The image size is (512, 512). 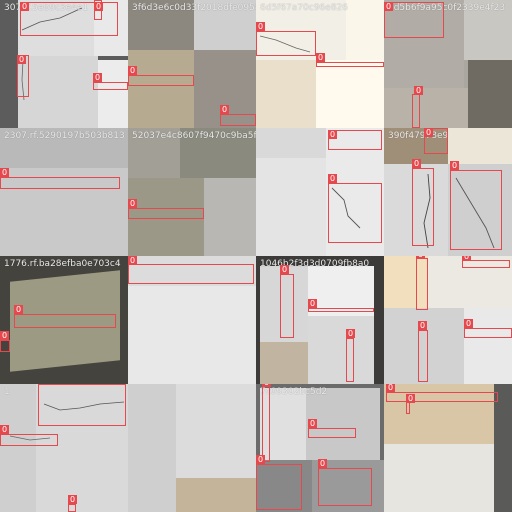 I want to click on tile-filename: 2307.rf.5290197b503b813, so click(x=64, y=136).